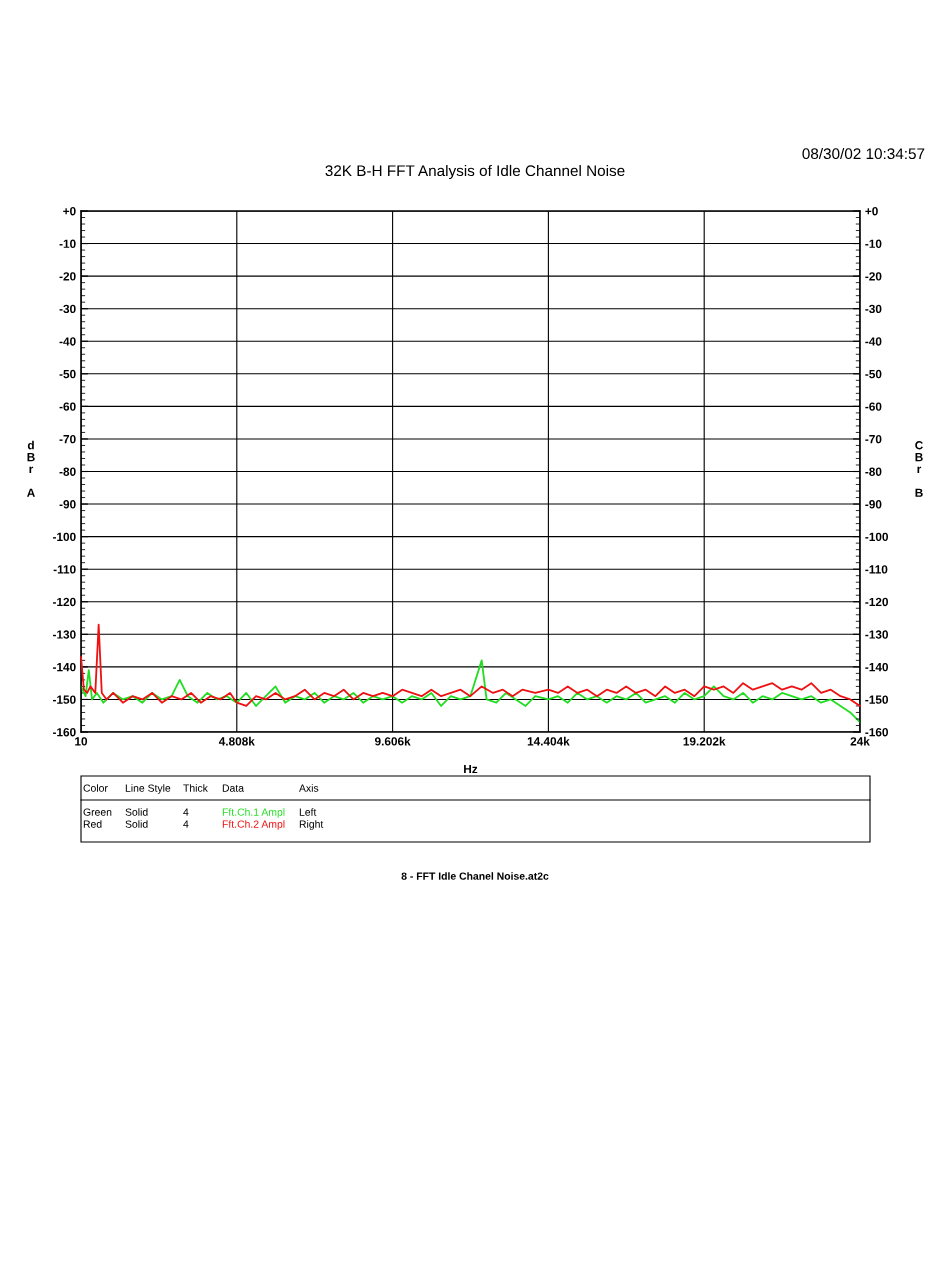 This screenshot has height=1284, width=950. Describe the element at coordinates (67, 374) in the screenshot. I see `y-tick-label: -50` at that location.